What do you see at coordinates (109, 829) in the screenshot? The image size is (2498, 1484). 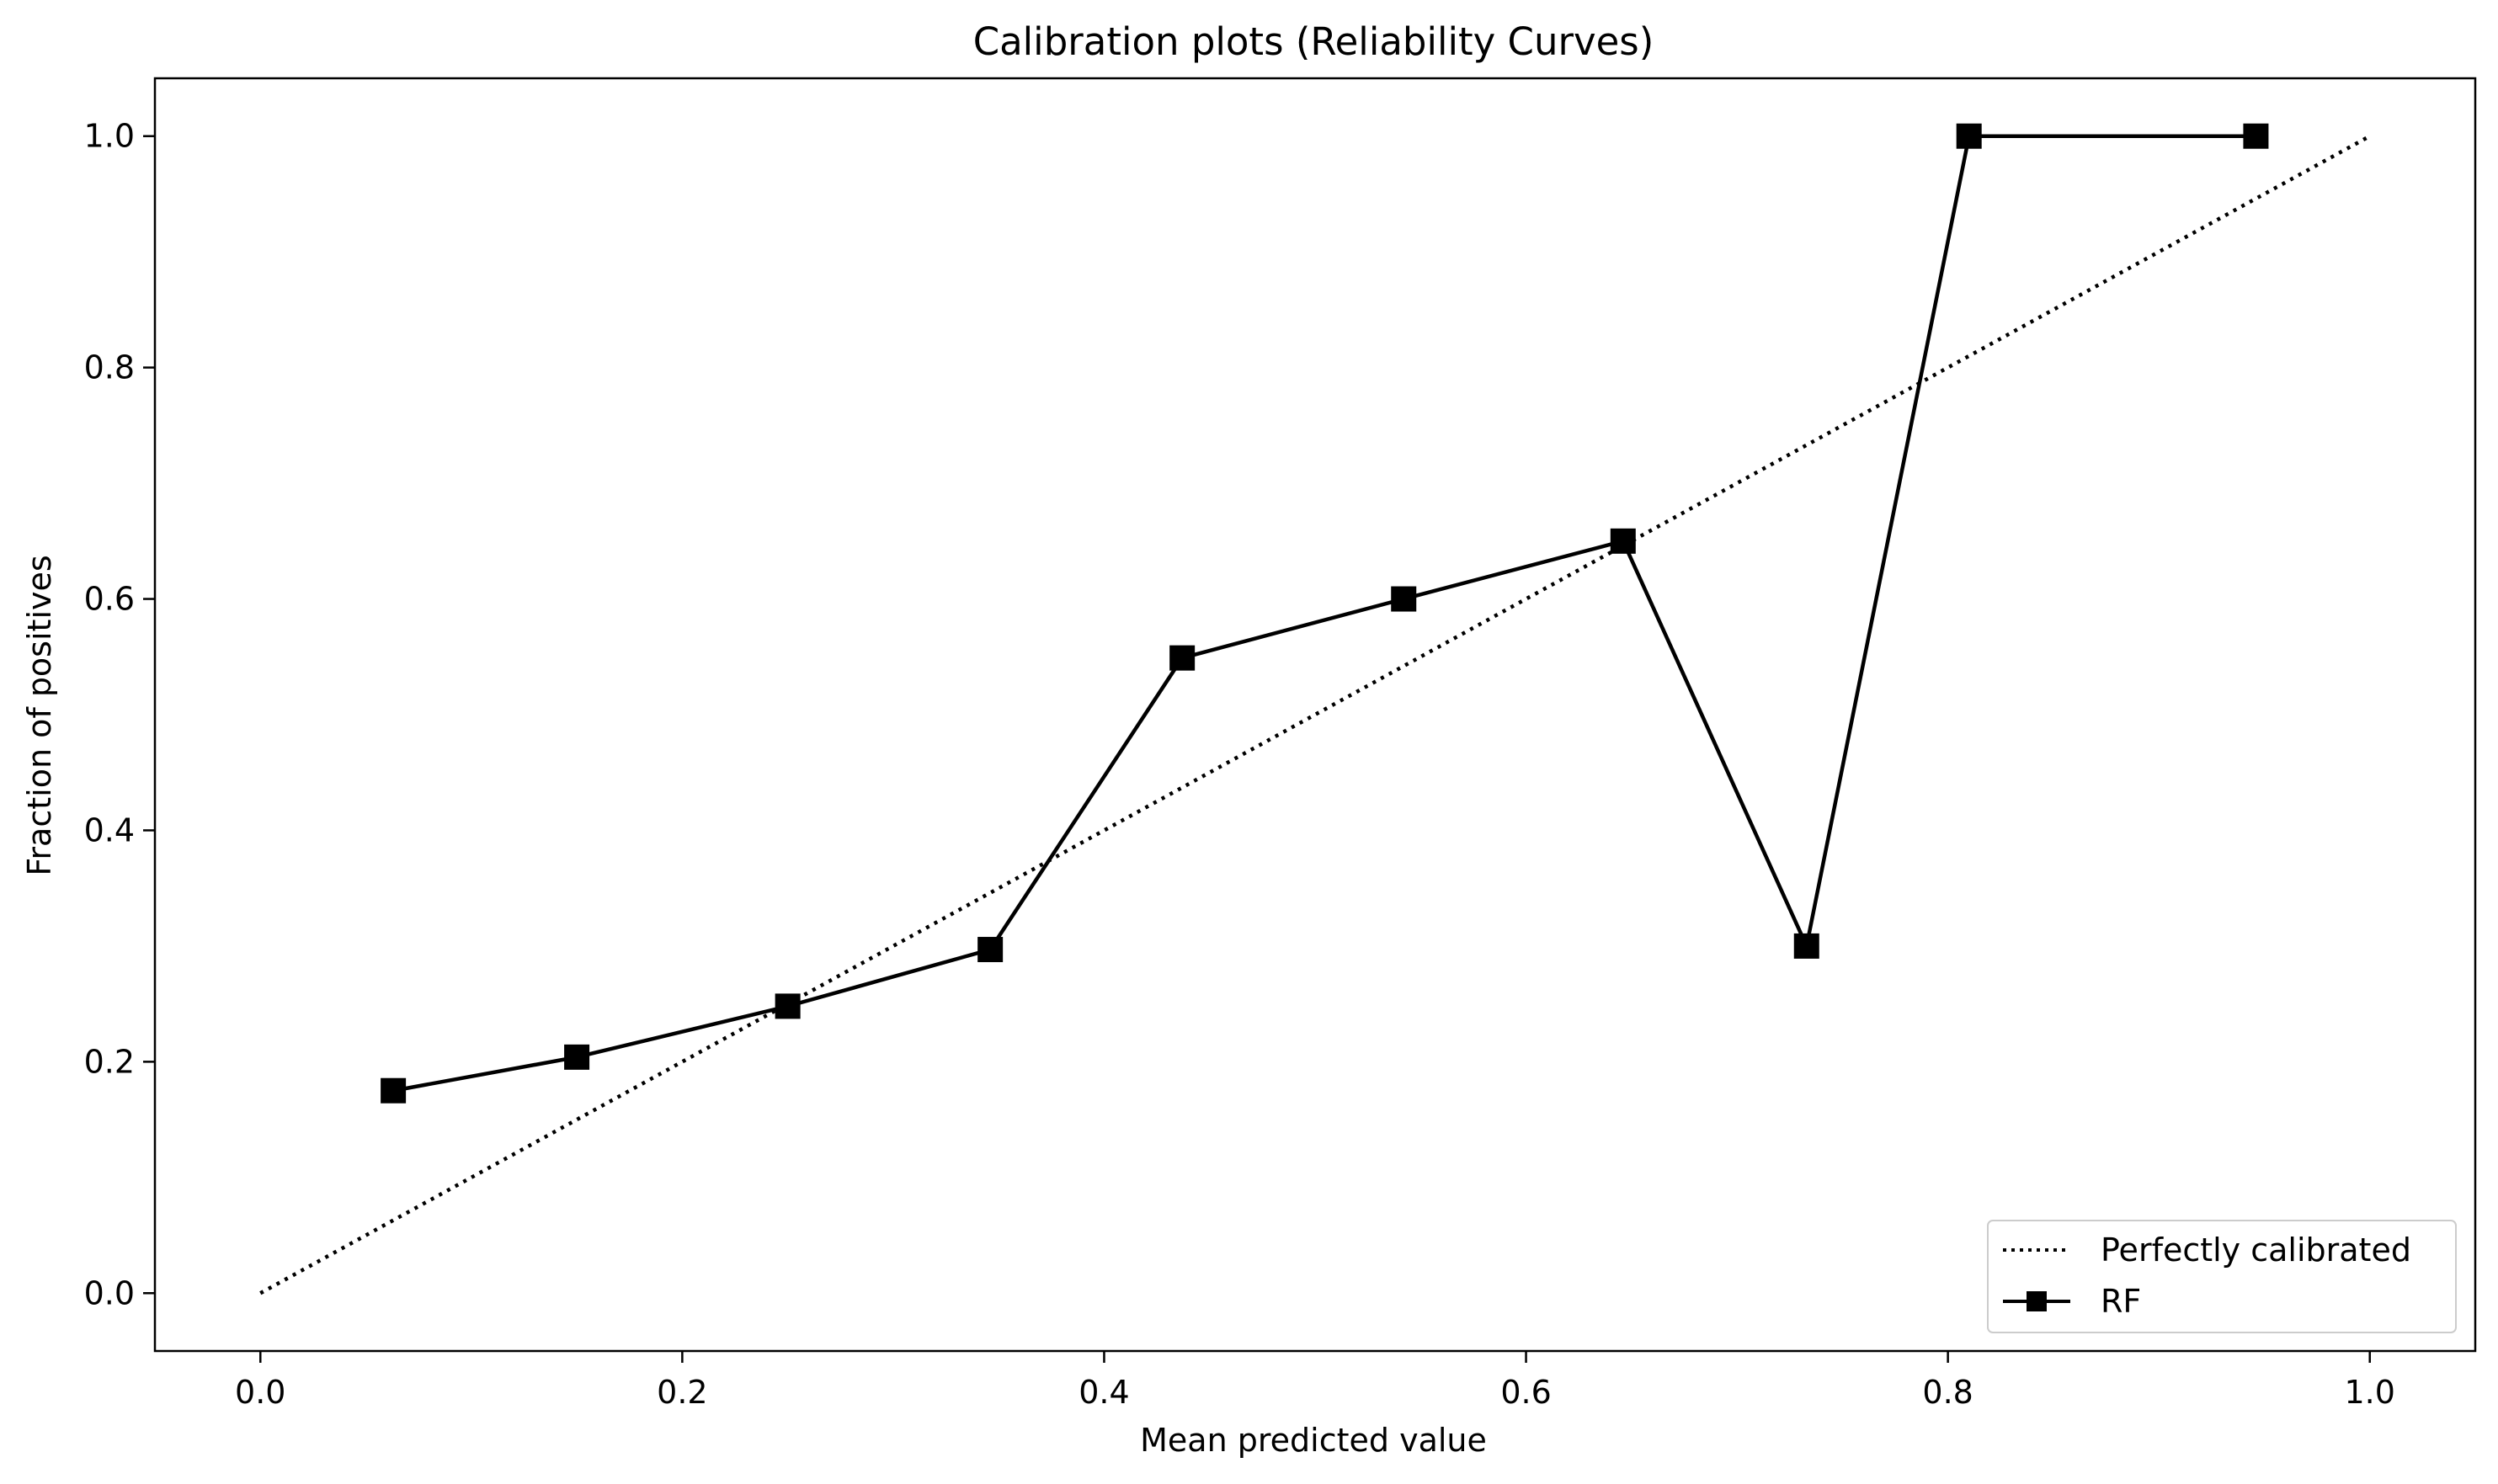 I see `y-tick-label: 0.4` at bounding box center [109, 829].